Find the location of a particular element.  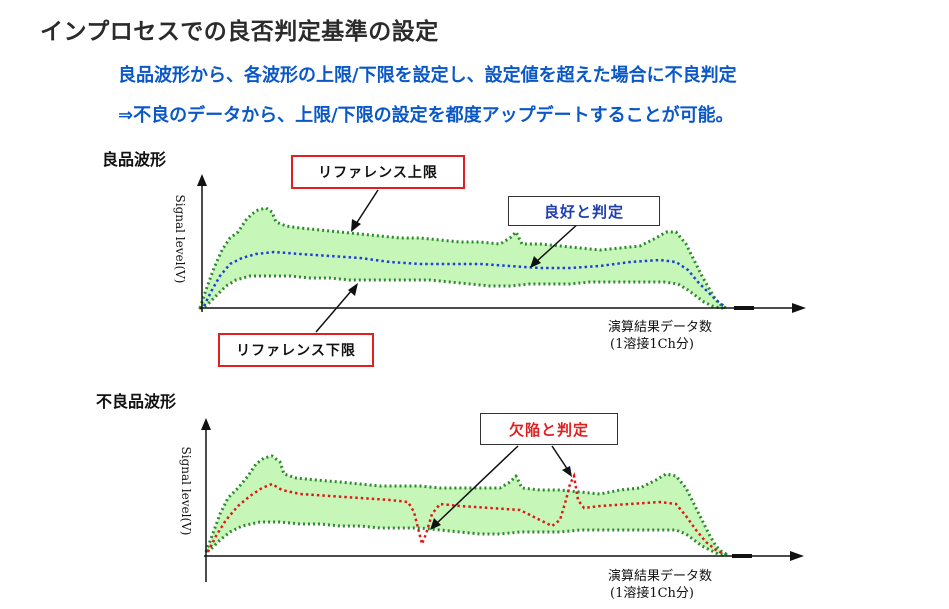

bad-signal-line is located at coordinates (465, 514).